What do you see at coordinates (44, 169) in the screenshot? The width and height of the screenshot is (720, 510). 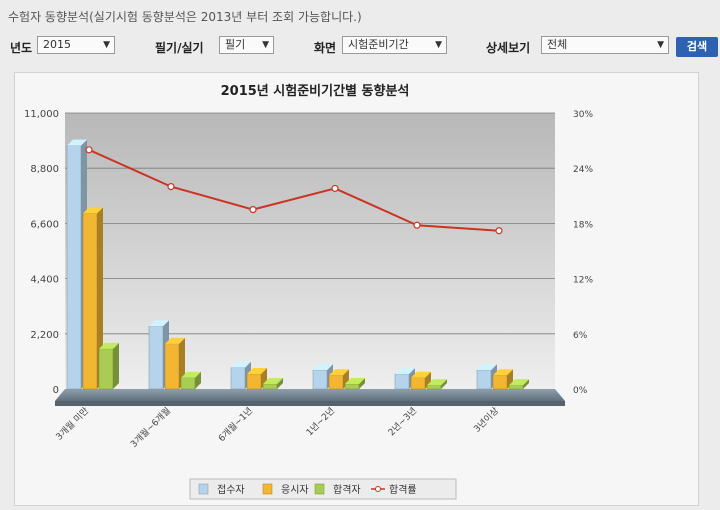 I see `y-left-tick-label: 8,800` at bounding box center [44, 169].